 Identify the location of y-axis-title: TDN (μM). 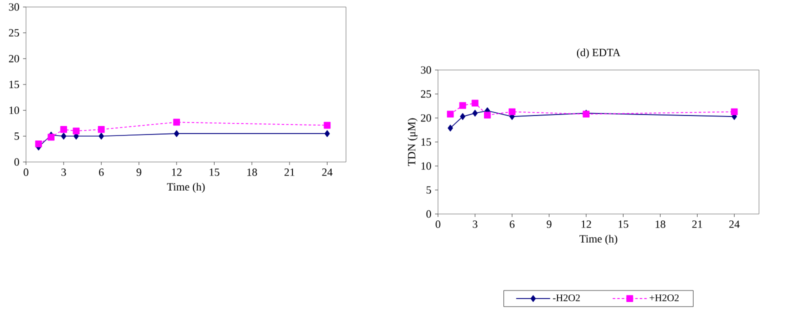
(413, 142).